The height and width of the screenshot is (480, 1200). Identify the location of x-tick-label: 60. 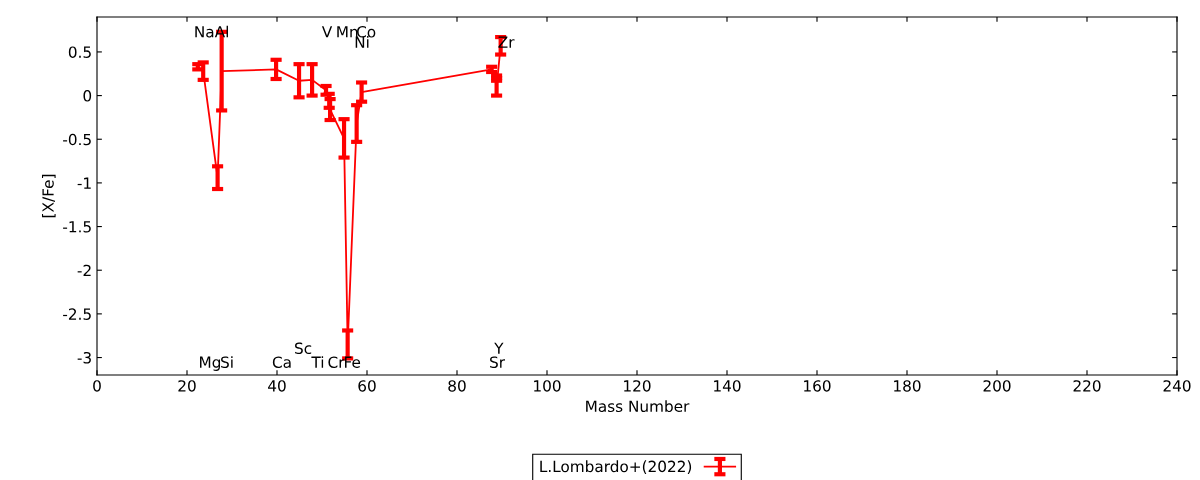
(367, 386).